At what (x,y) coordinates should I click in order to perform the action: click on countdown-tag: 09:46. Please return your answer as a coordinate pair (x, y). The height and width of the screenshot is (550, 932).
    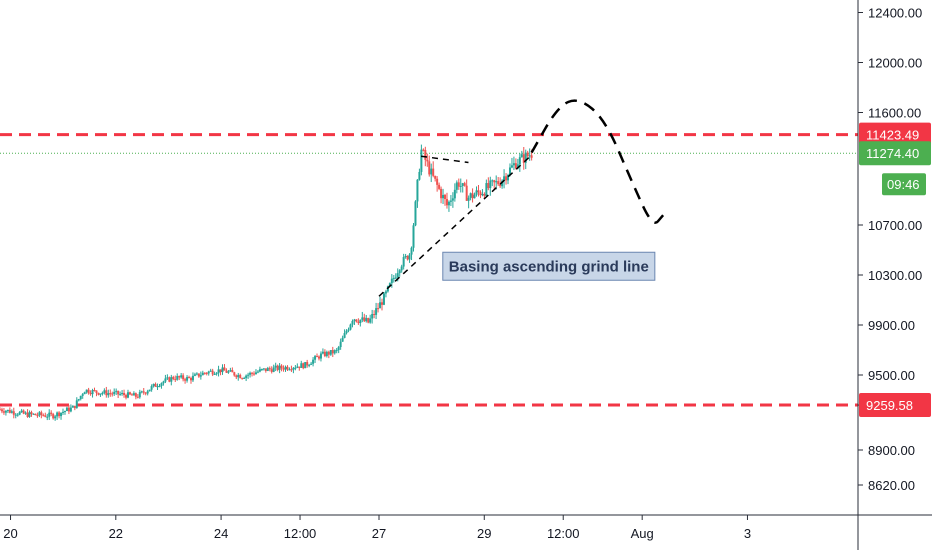
    Looking at the image, I should click on (903, 184).